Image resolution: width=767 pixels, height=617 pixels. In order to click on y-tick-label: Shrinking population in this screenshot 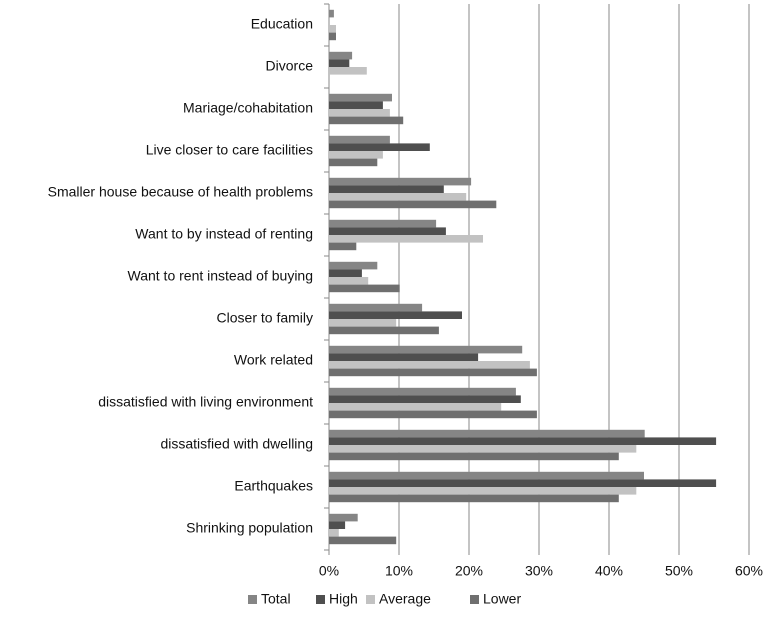, I will do `click(249, 528)`.